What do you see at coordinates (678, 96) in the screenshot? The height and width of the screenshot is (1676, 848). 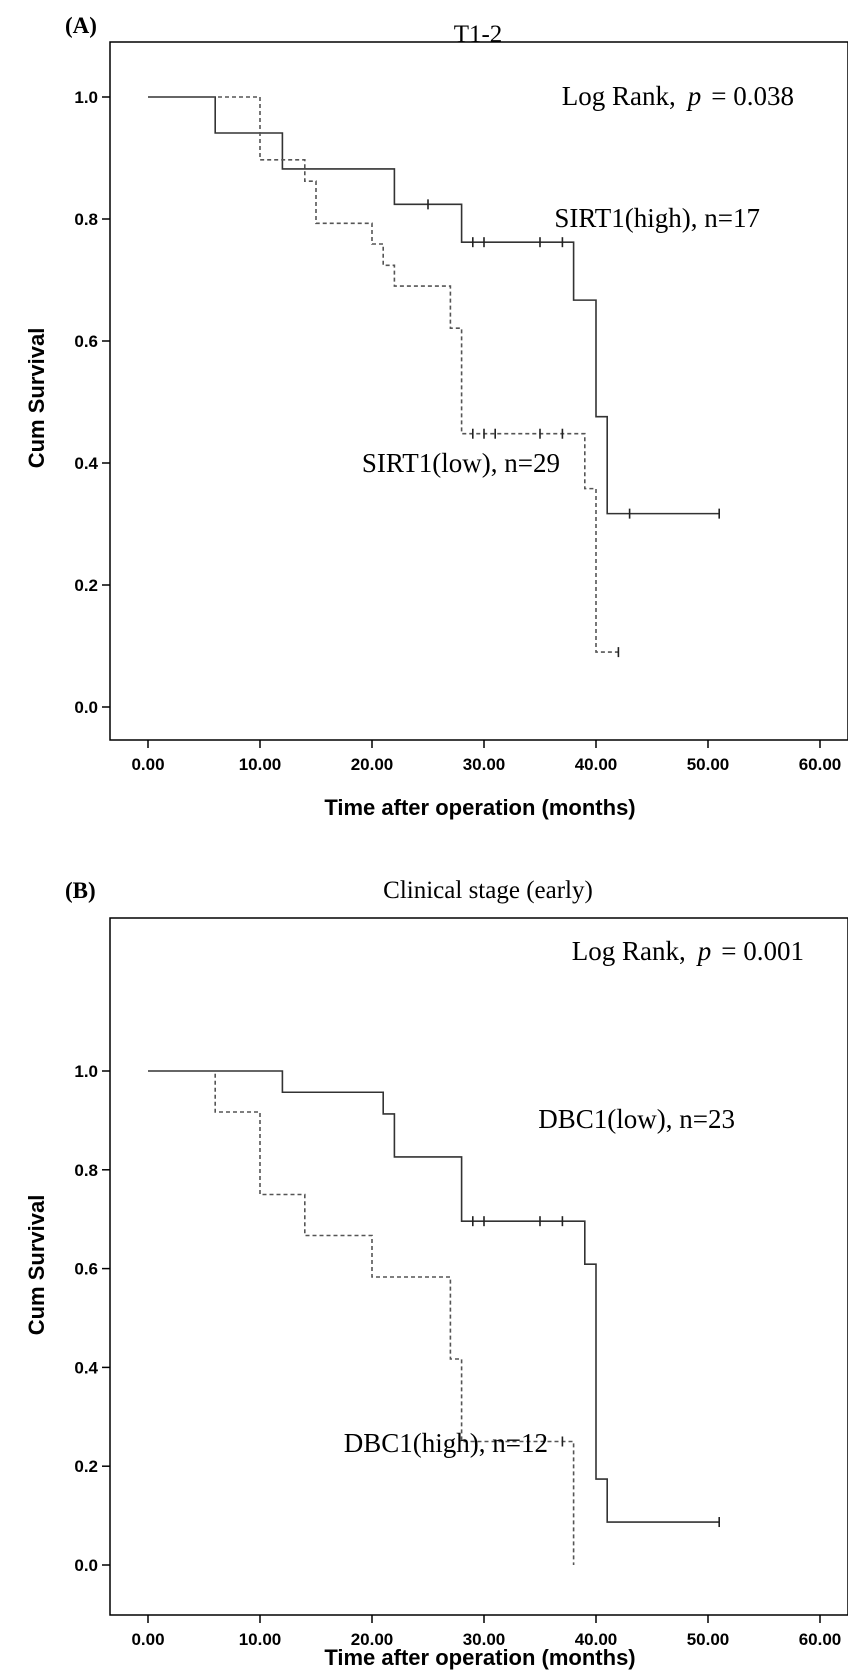 I see `log-rank-annotation: Log Rank, p = 0.038` at bounding box center [678, 96].